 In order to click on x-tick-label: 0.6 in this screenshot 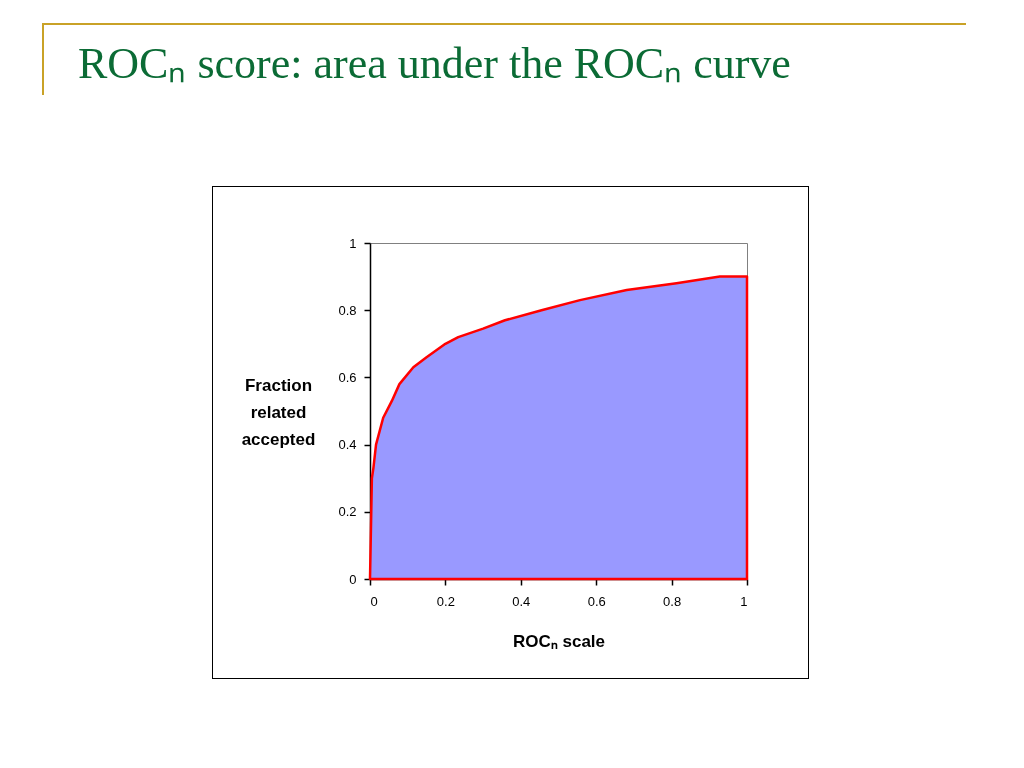, I will do `click(596, 601)`.